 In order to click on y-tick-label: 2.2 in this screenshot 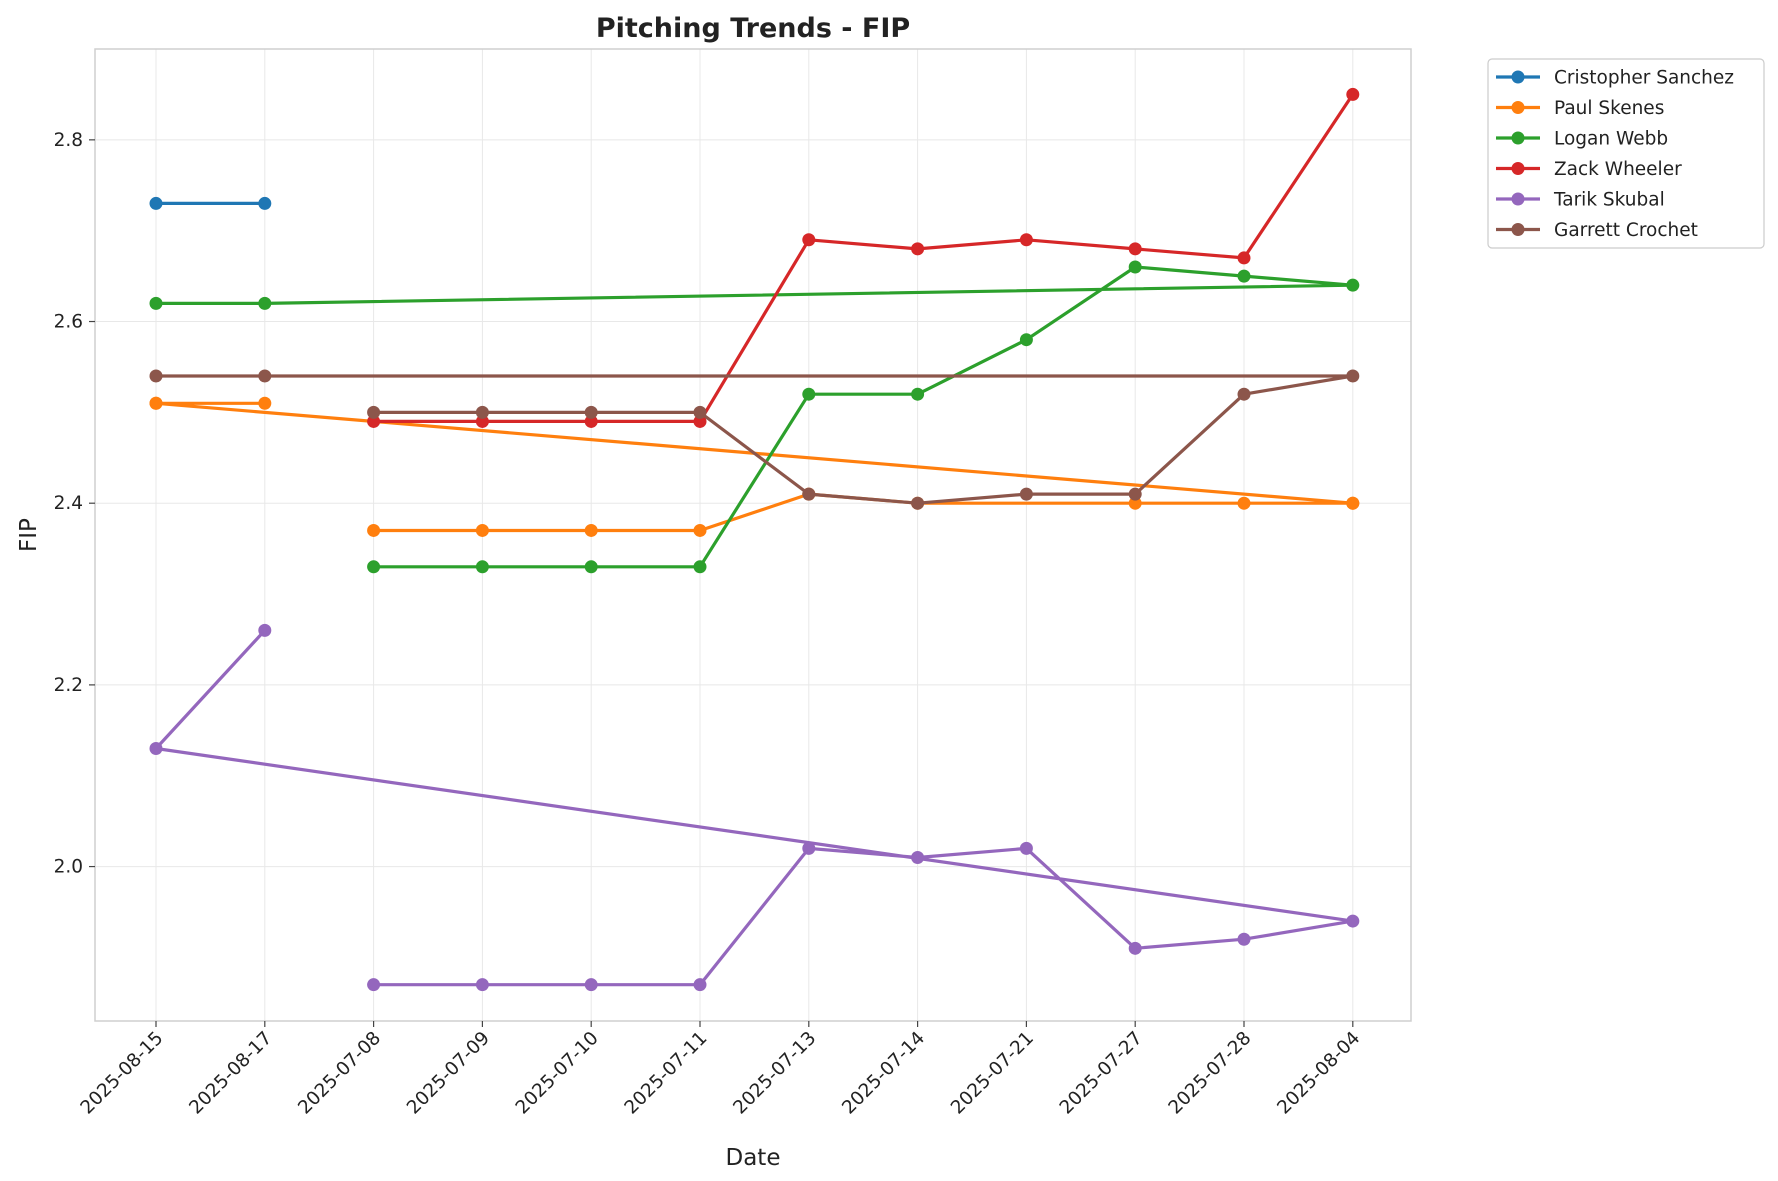, I will do `click(68, 685)`.